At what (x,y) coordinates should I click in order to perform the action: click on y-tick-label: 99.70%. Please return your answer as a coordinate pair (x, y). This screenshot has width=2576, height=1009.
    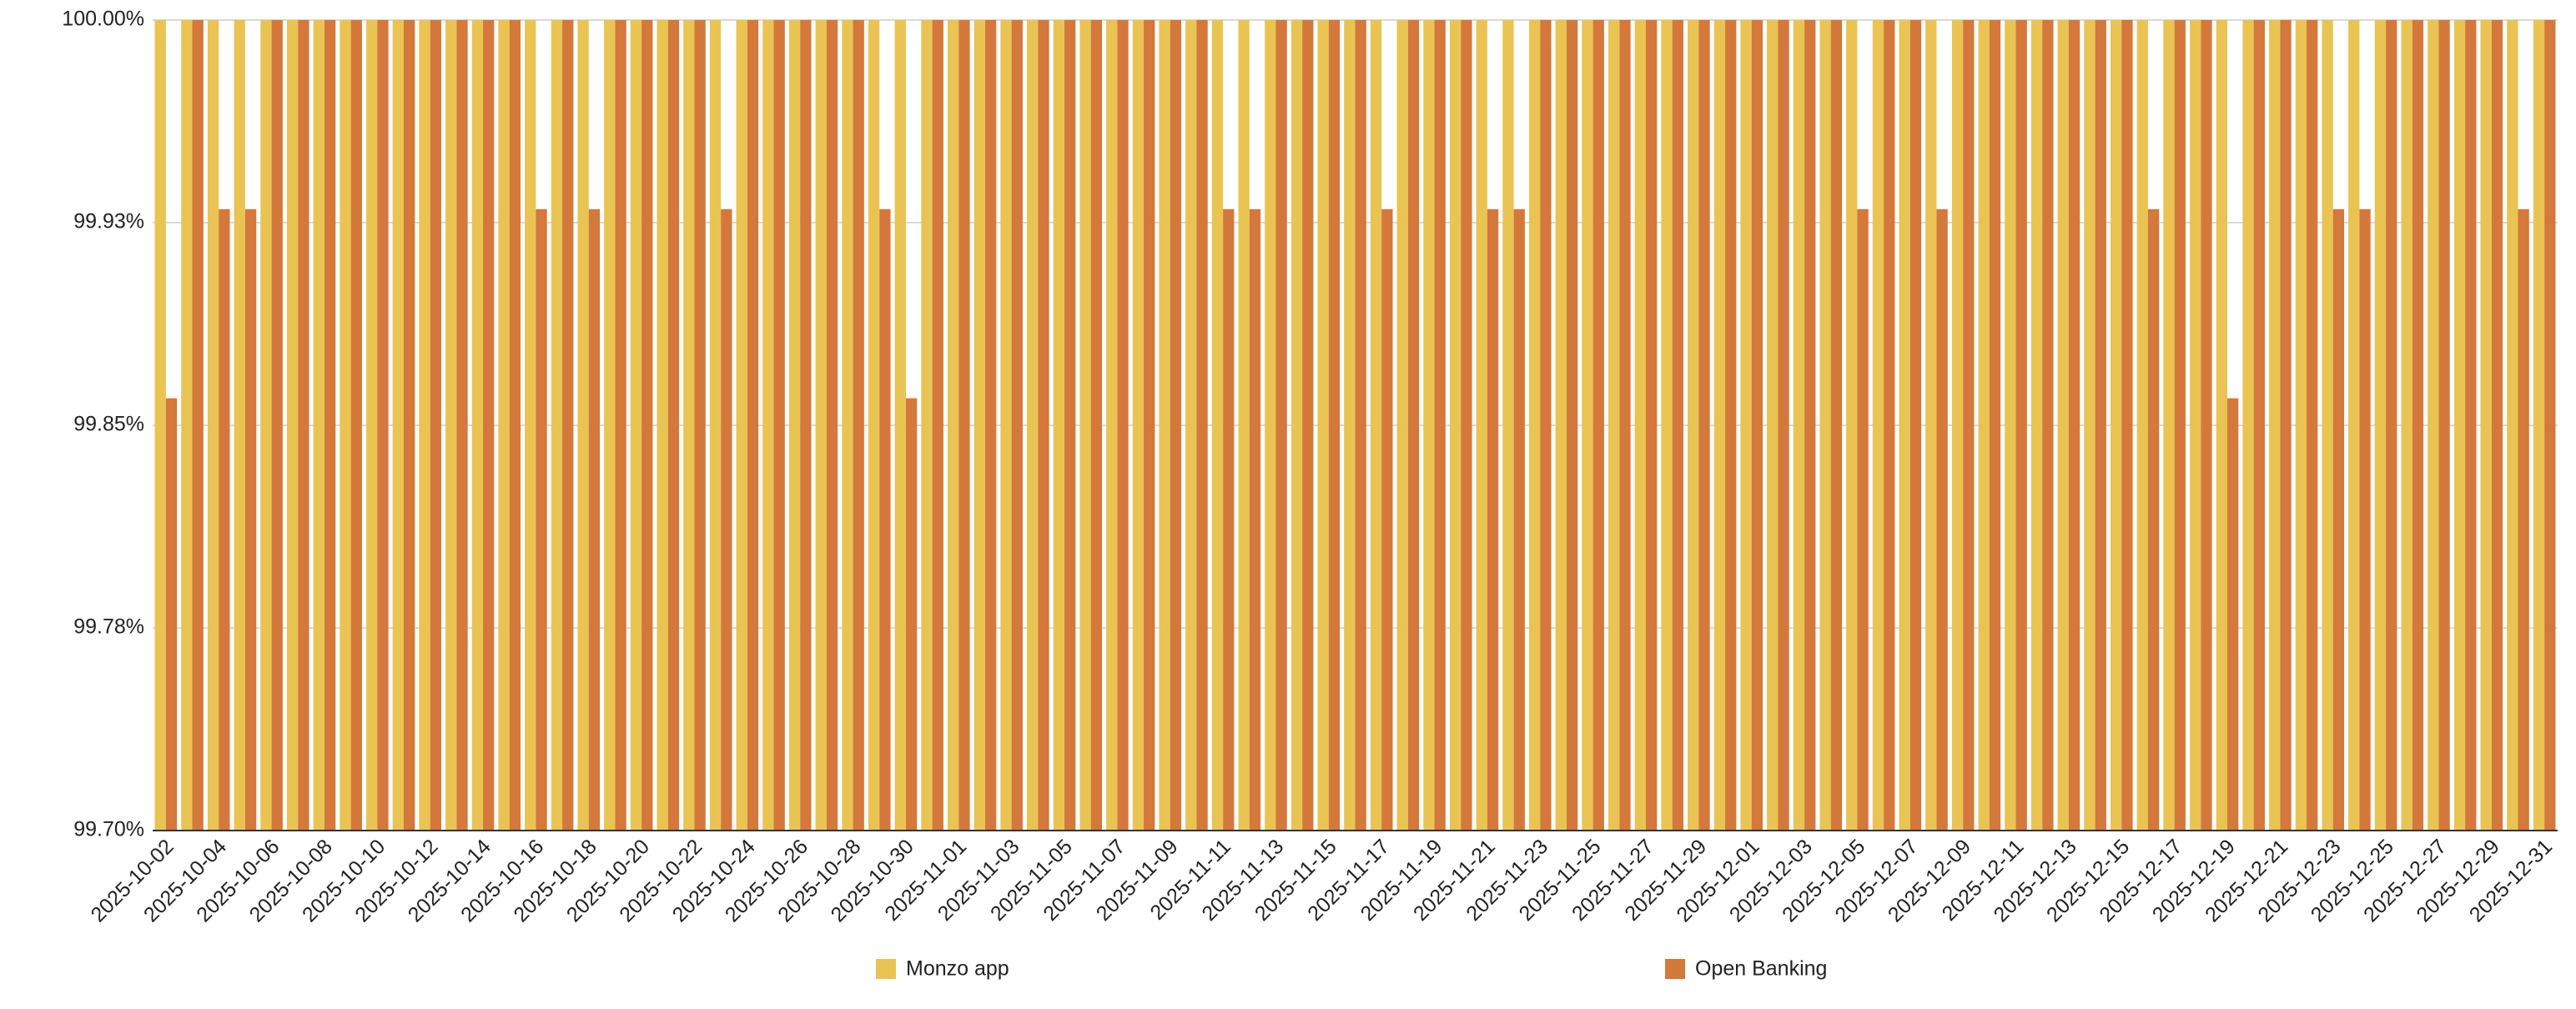
    Looking at the image, I should click on (108, 830).